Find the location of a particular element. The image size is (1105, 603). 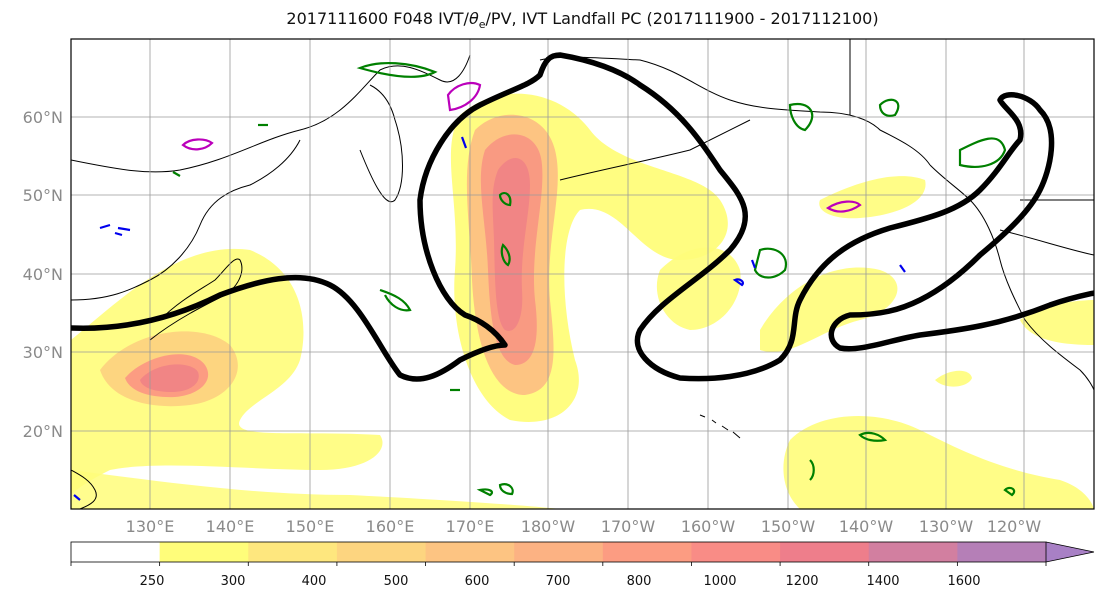

lon-label: 160°E is located at coordinates (390, 526).